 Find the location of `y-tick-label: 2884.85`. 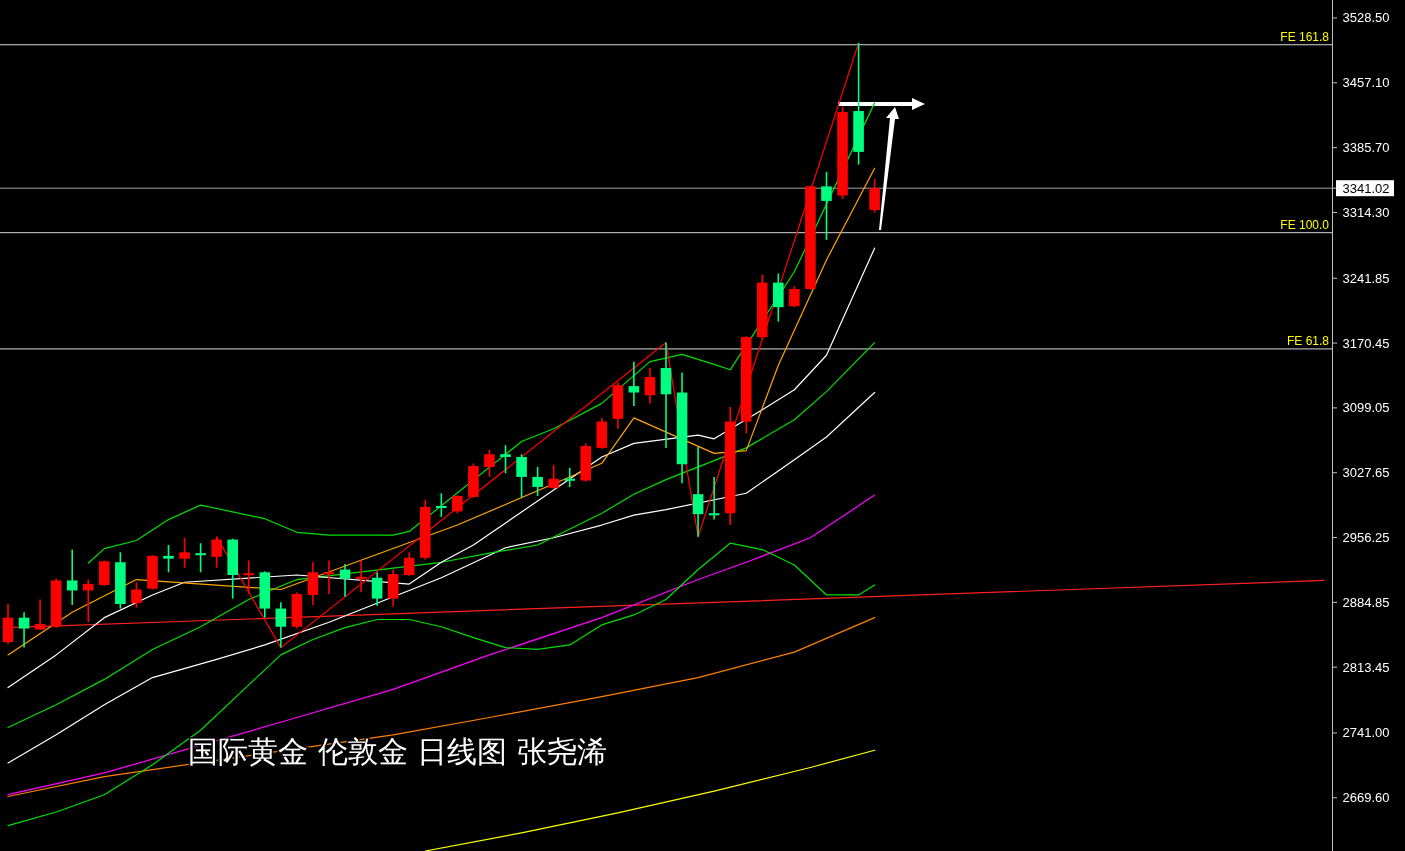

y-tick-label: 2884.85 is located at coordinates (1366, 602).